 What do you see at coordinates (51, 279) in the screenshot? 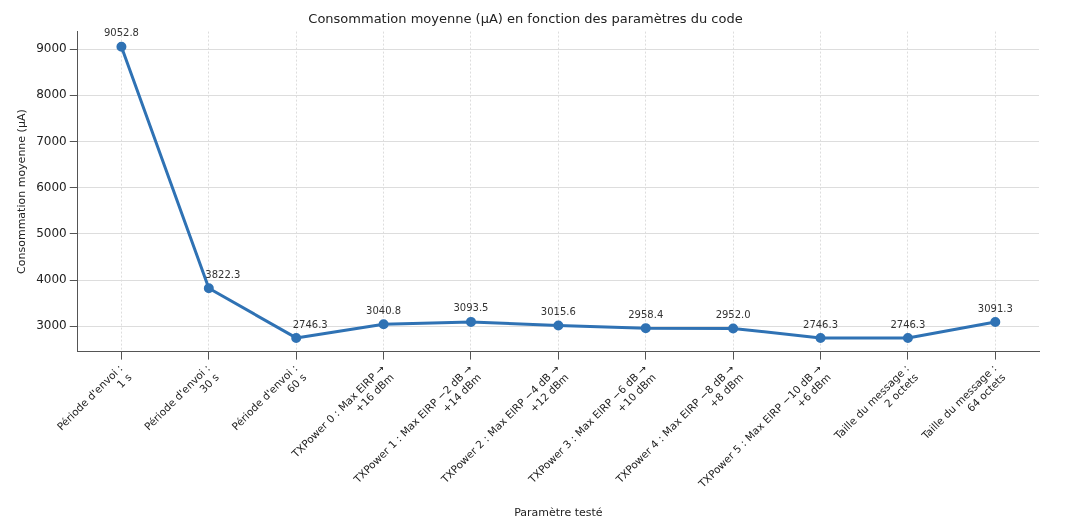
I see `y-tick-label: 4000` at bounding box center [51, 279].